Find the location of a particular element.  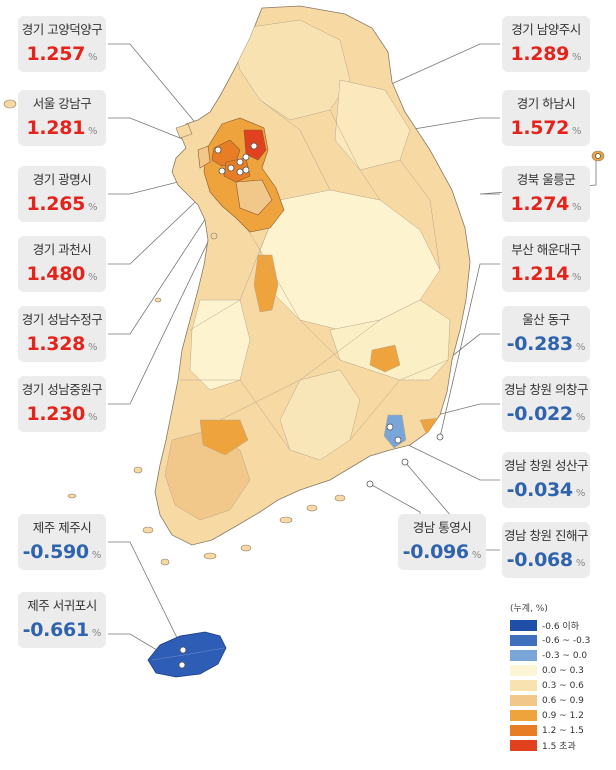

legend-label: 0.0 ~ 0.3 is located at coordinates (563, 670).